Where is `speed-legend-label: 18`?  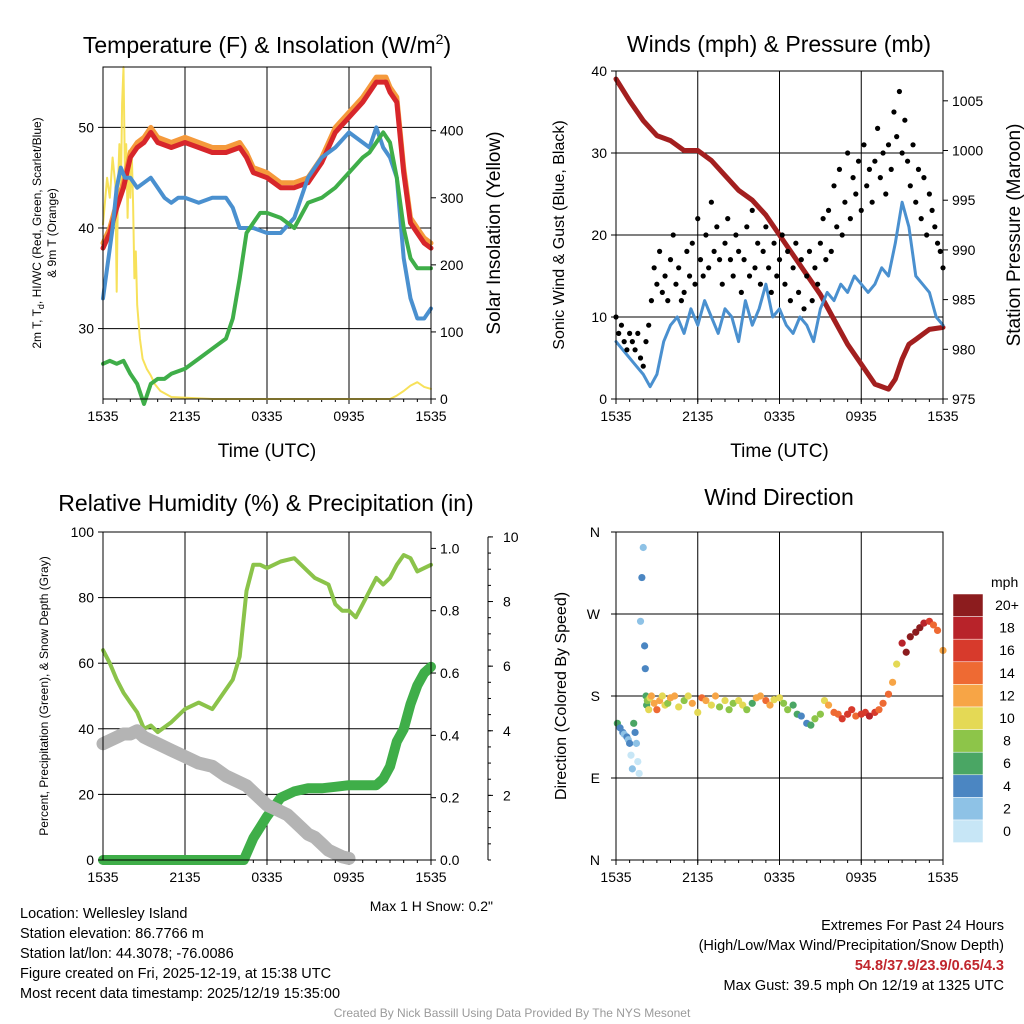 speed-legend-label: 18 is located at coordinates (1007, 628).